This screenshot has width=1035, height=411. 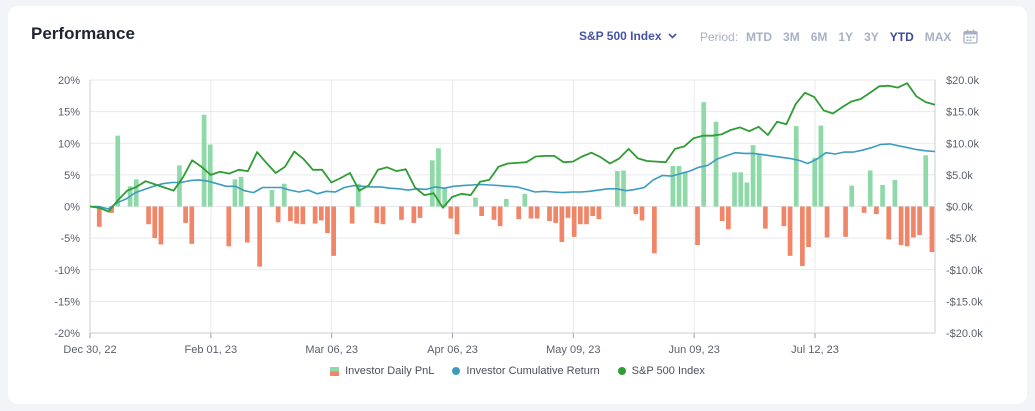 I want to click on period-mtd: MTD, so click(x=759, y=36).